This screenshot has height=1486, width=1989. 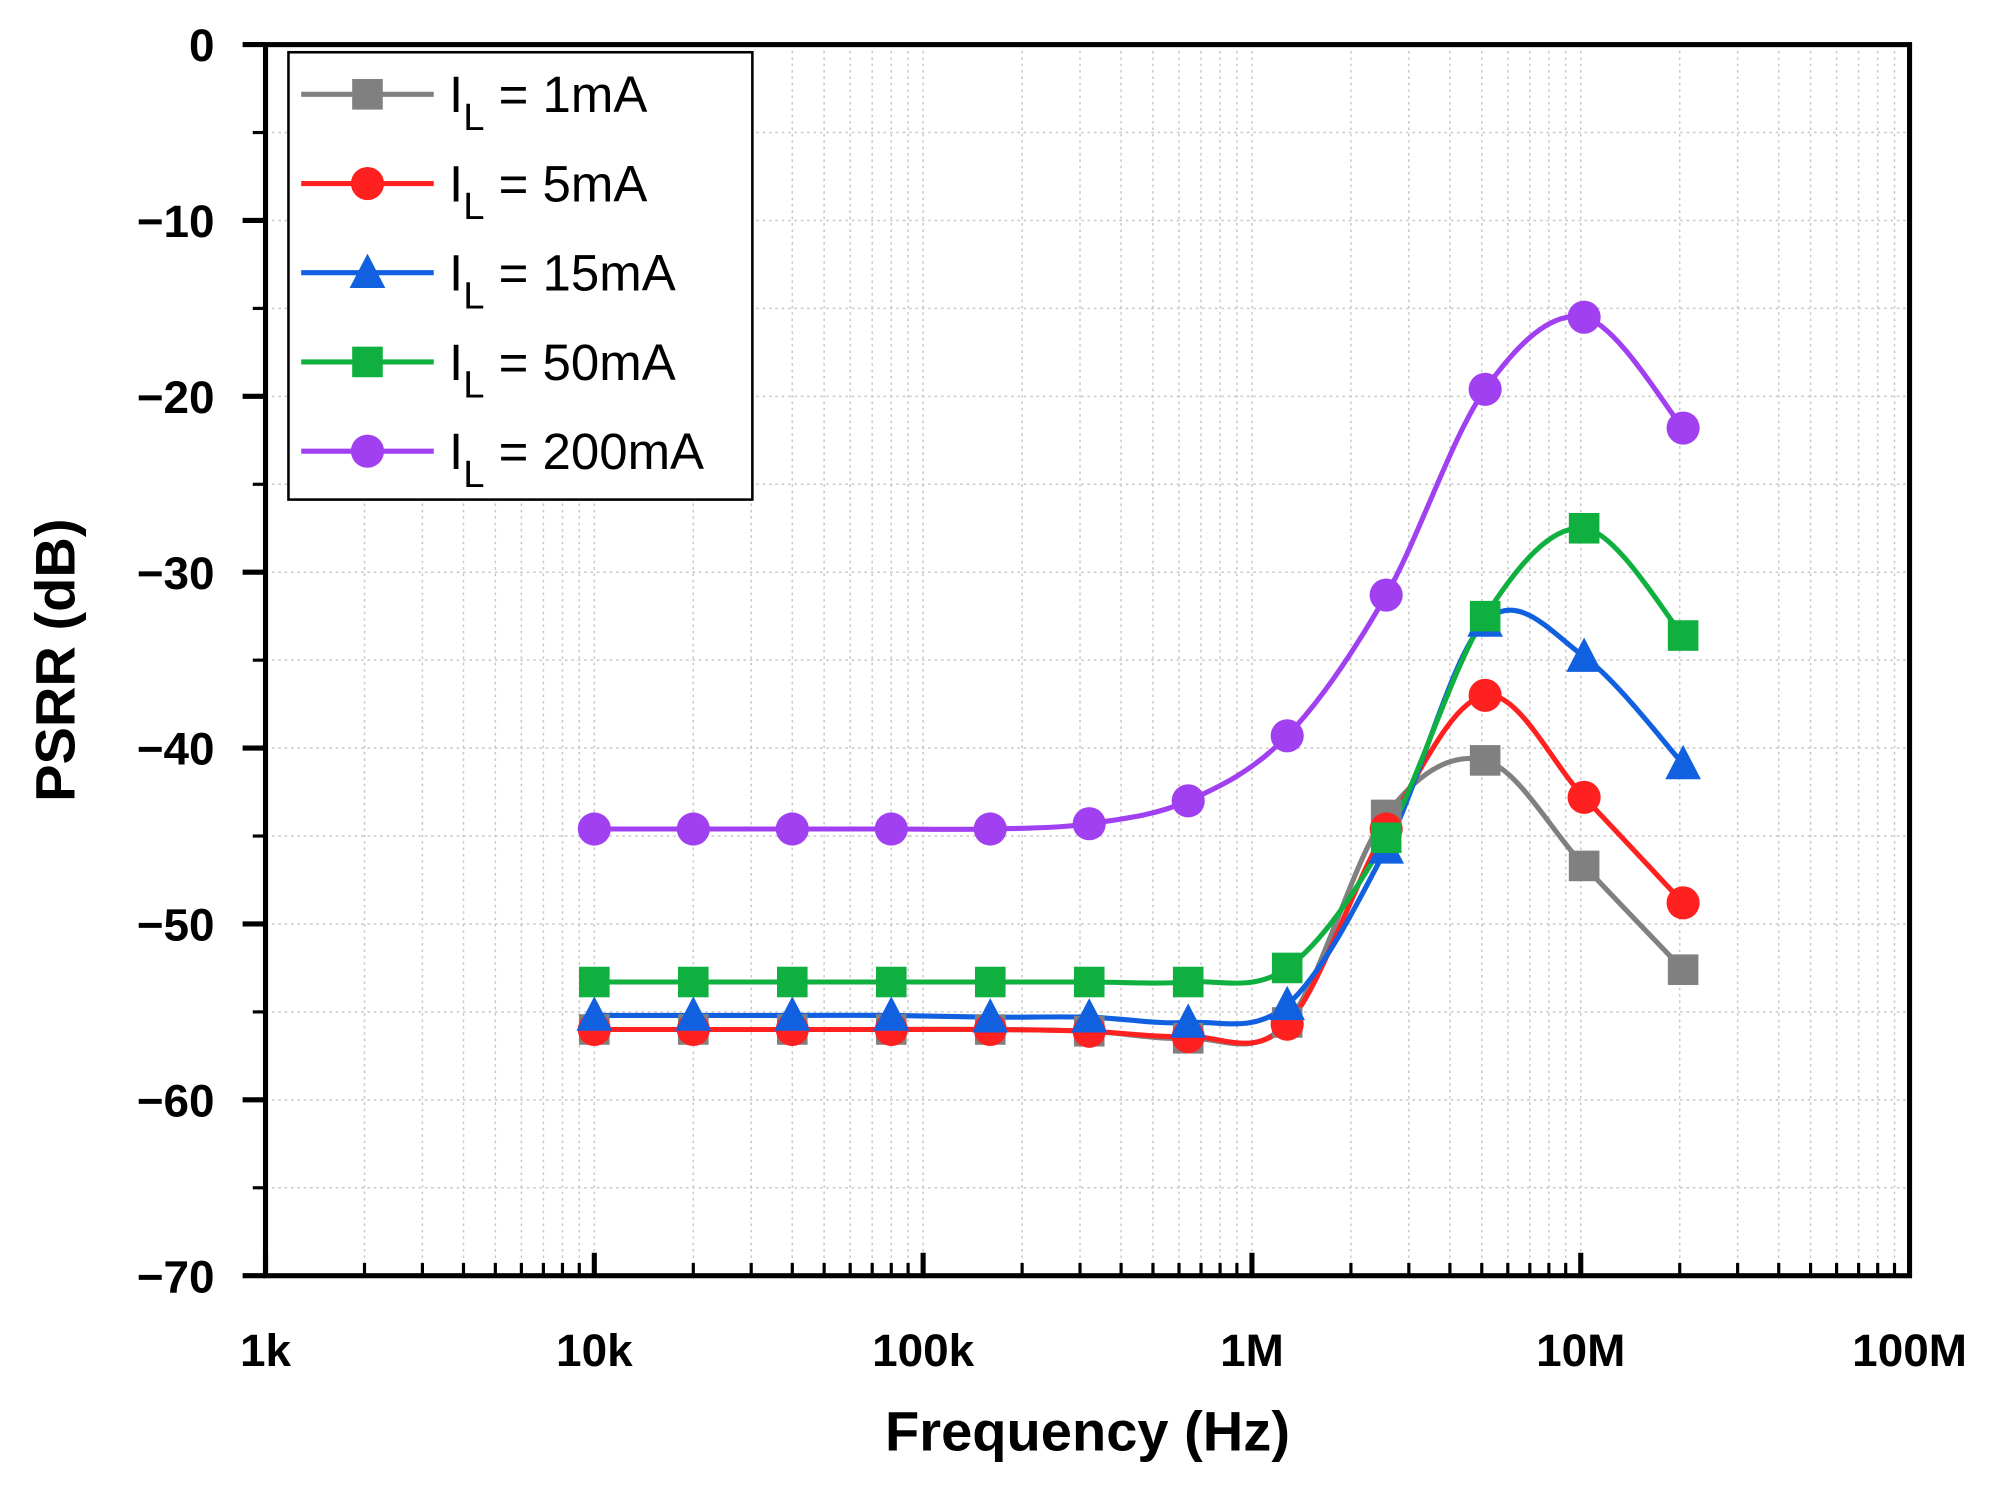 What do you see at coordinates (176, 221) in the screenshot?
I see `y-tick-label: −10` at bounding box center [176, 221].